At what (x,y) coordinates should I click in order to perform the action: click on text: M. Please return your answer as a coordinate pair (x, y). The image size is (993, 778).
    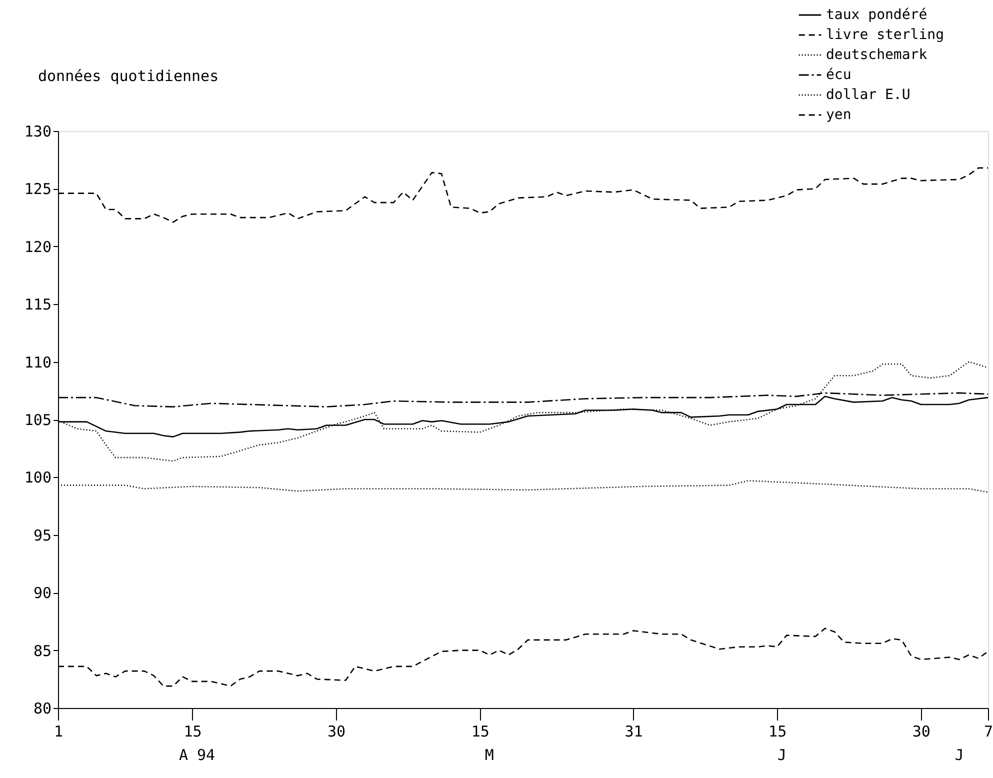
    Looking at the image, I should click on (489, 755).